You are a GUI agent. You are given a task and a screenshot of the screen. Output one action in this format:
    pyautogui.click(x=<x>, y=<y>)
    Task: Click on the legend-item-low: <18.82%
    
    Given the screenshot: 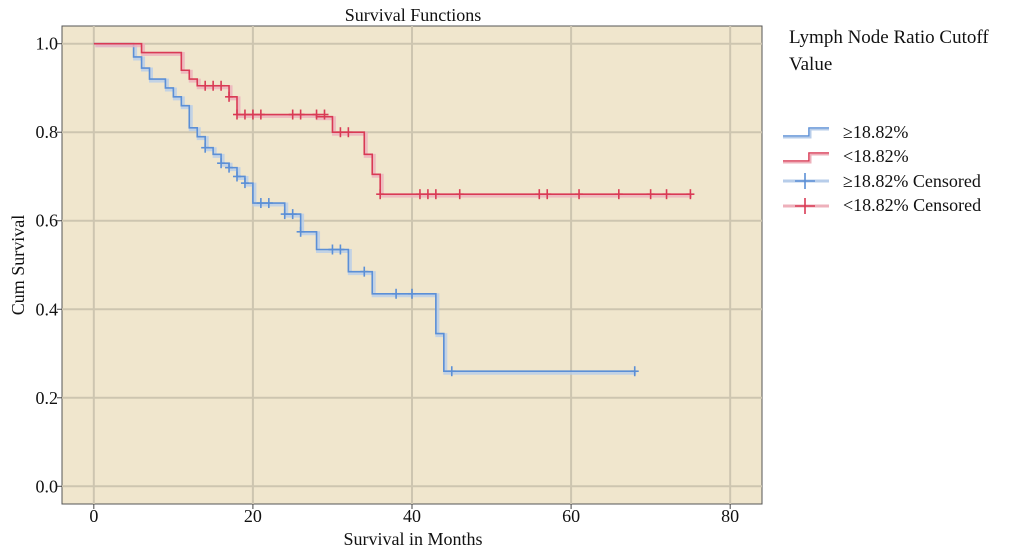 What is the action you would take?
    pyautogui.click(x=890, y=157)
    